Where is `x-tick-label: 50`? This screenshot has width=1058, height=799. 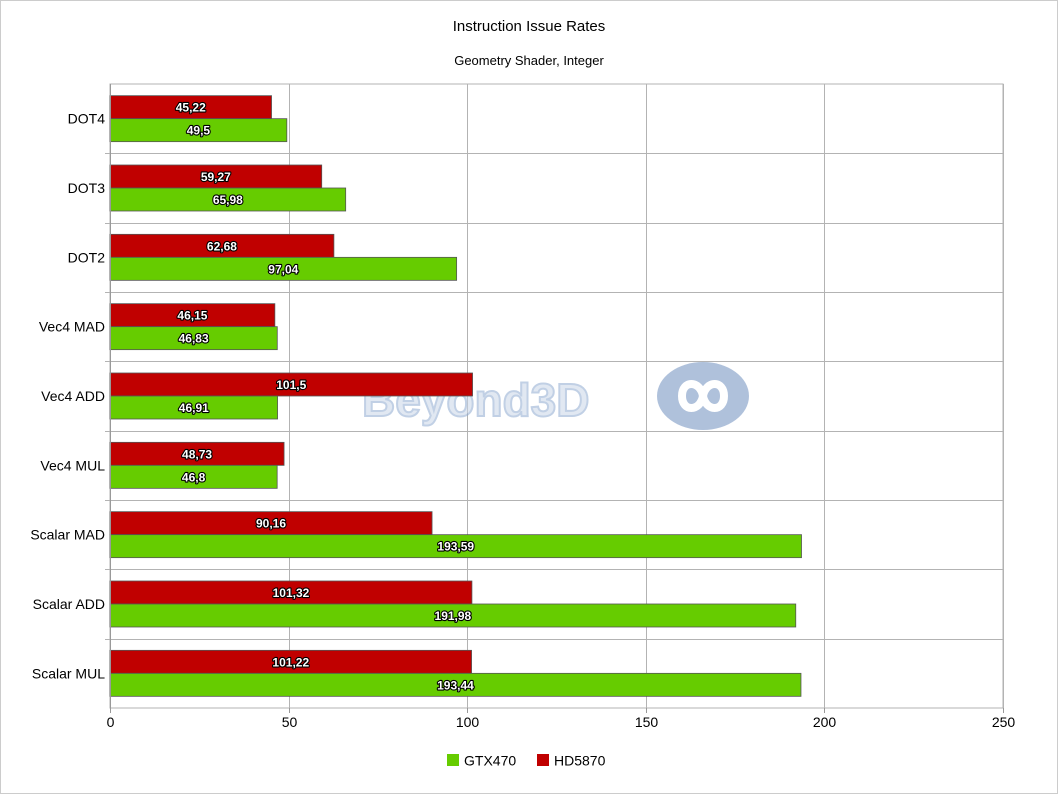
x-tick-label: 50 is located at coordinates (290, 722).